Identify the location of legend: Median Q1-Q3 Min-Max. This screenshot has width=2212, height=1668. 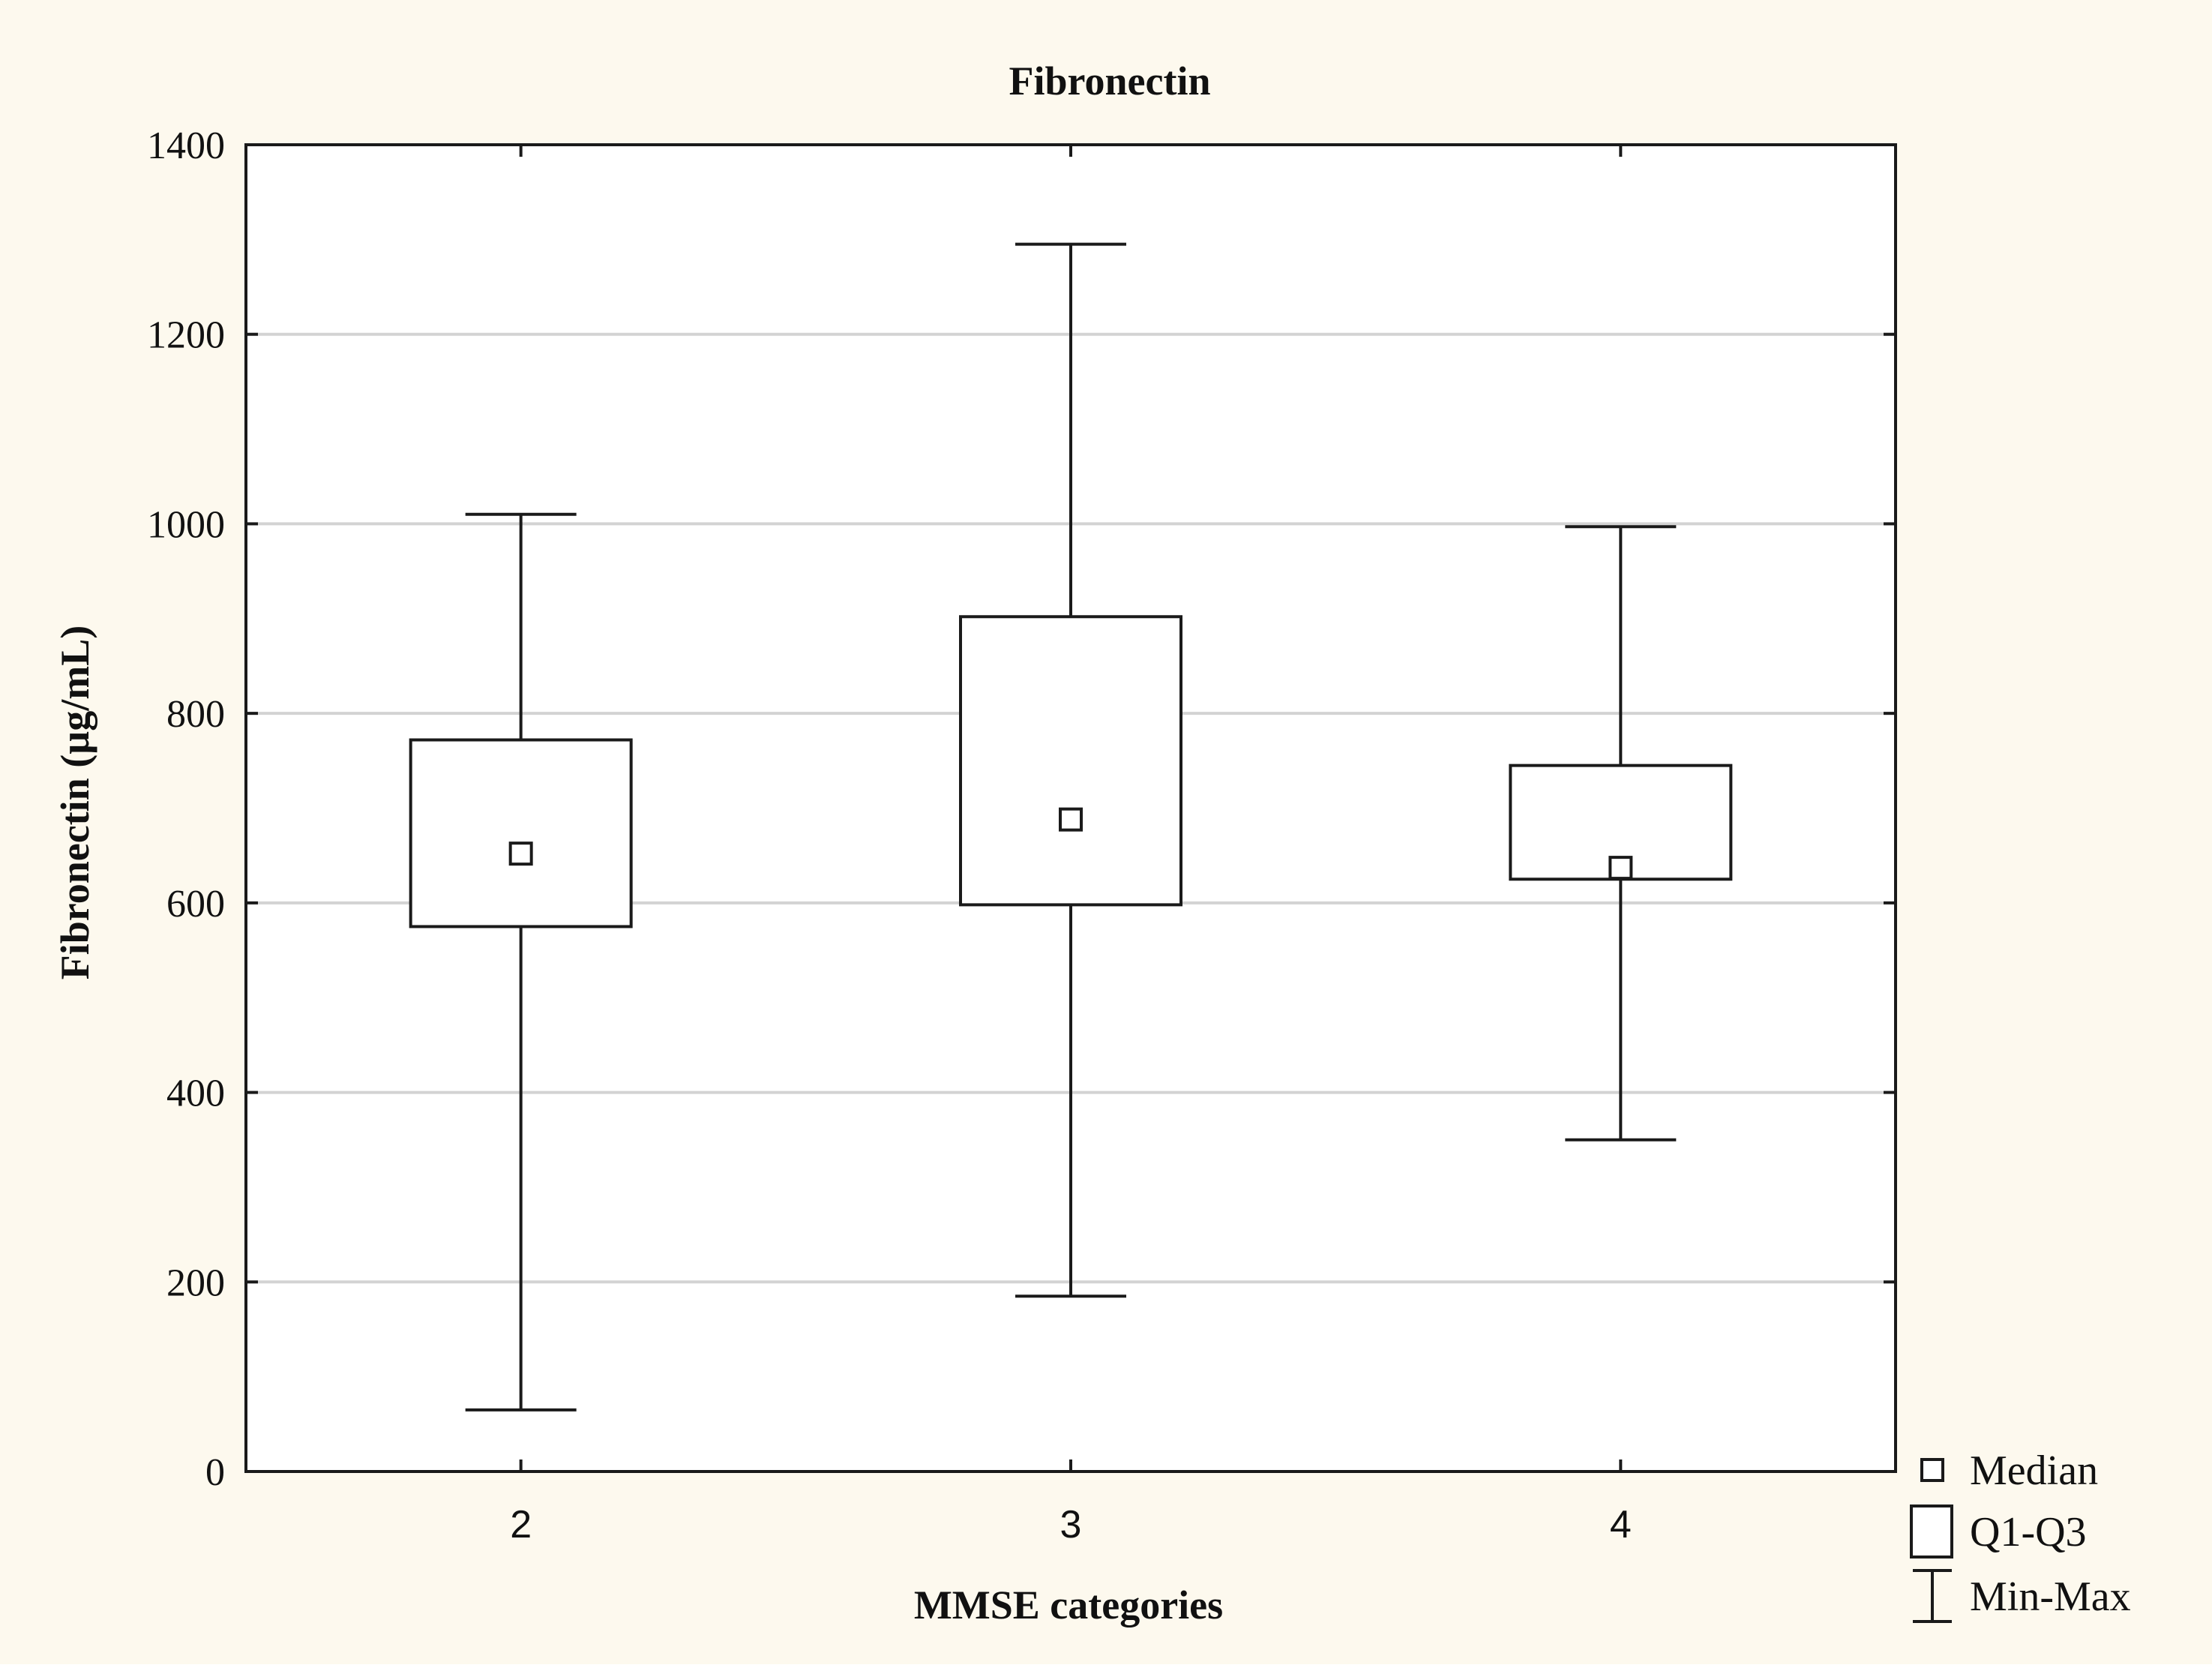
(2020, 1535).